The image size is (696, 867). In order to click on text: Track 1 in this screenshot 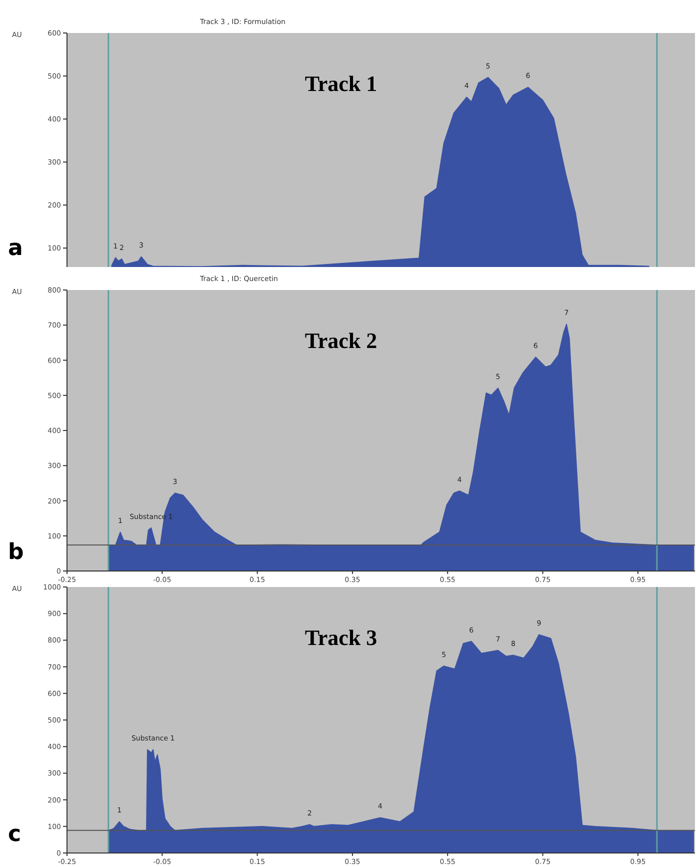, I will do `click(341, 83)`.